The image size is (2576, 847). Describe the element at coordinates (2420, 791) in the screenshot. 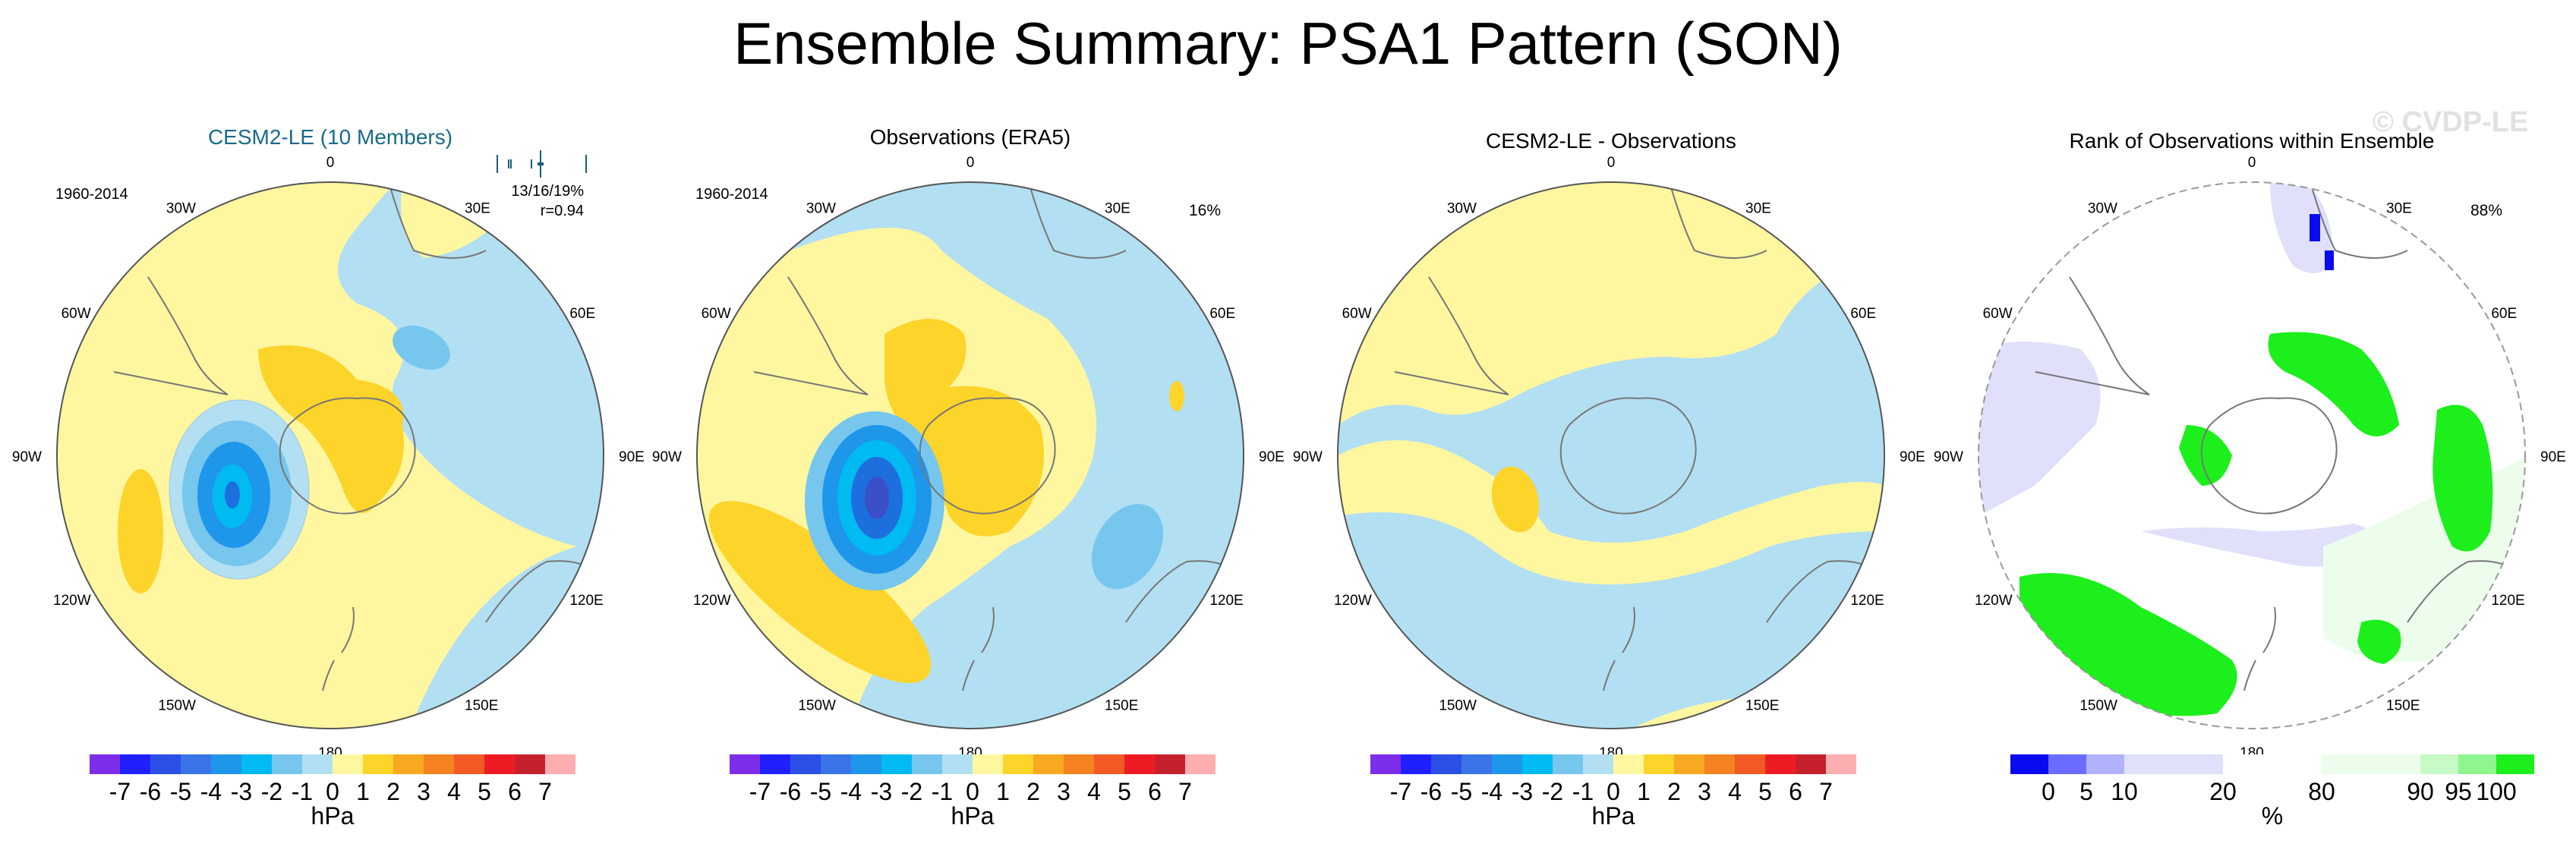

I see `colorbar-tick-label: 90` at that location.